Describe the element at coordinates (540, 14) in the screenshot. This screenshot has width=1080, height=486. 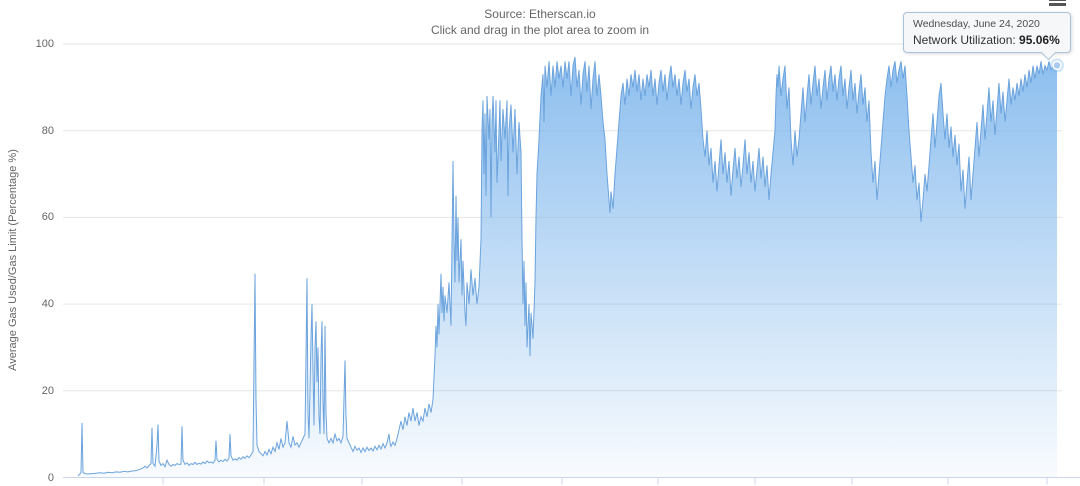
I see `chart-source-subtitle: Source: Etherscan.io` at that location.